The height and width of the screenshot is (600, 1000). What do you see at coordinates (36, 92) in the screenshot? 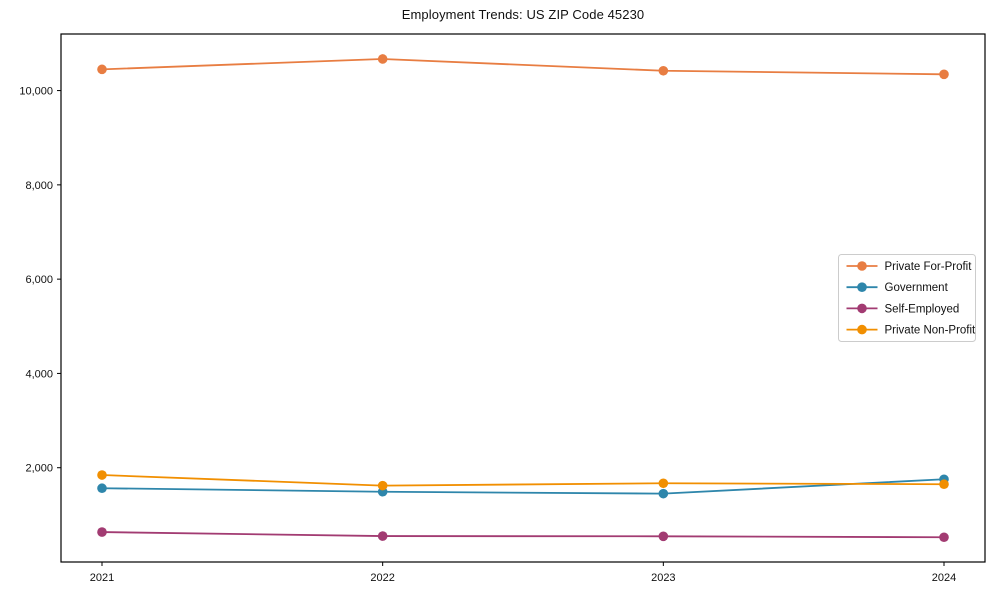
I see `y-axis-tick-label: 10,000` at bounding box center [36, 92].